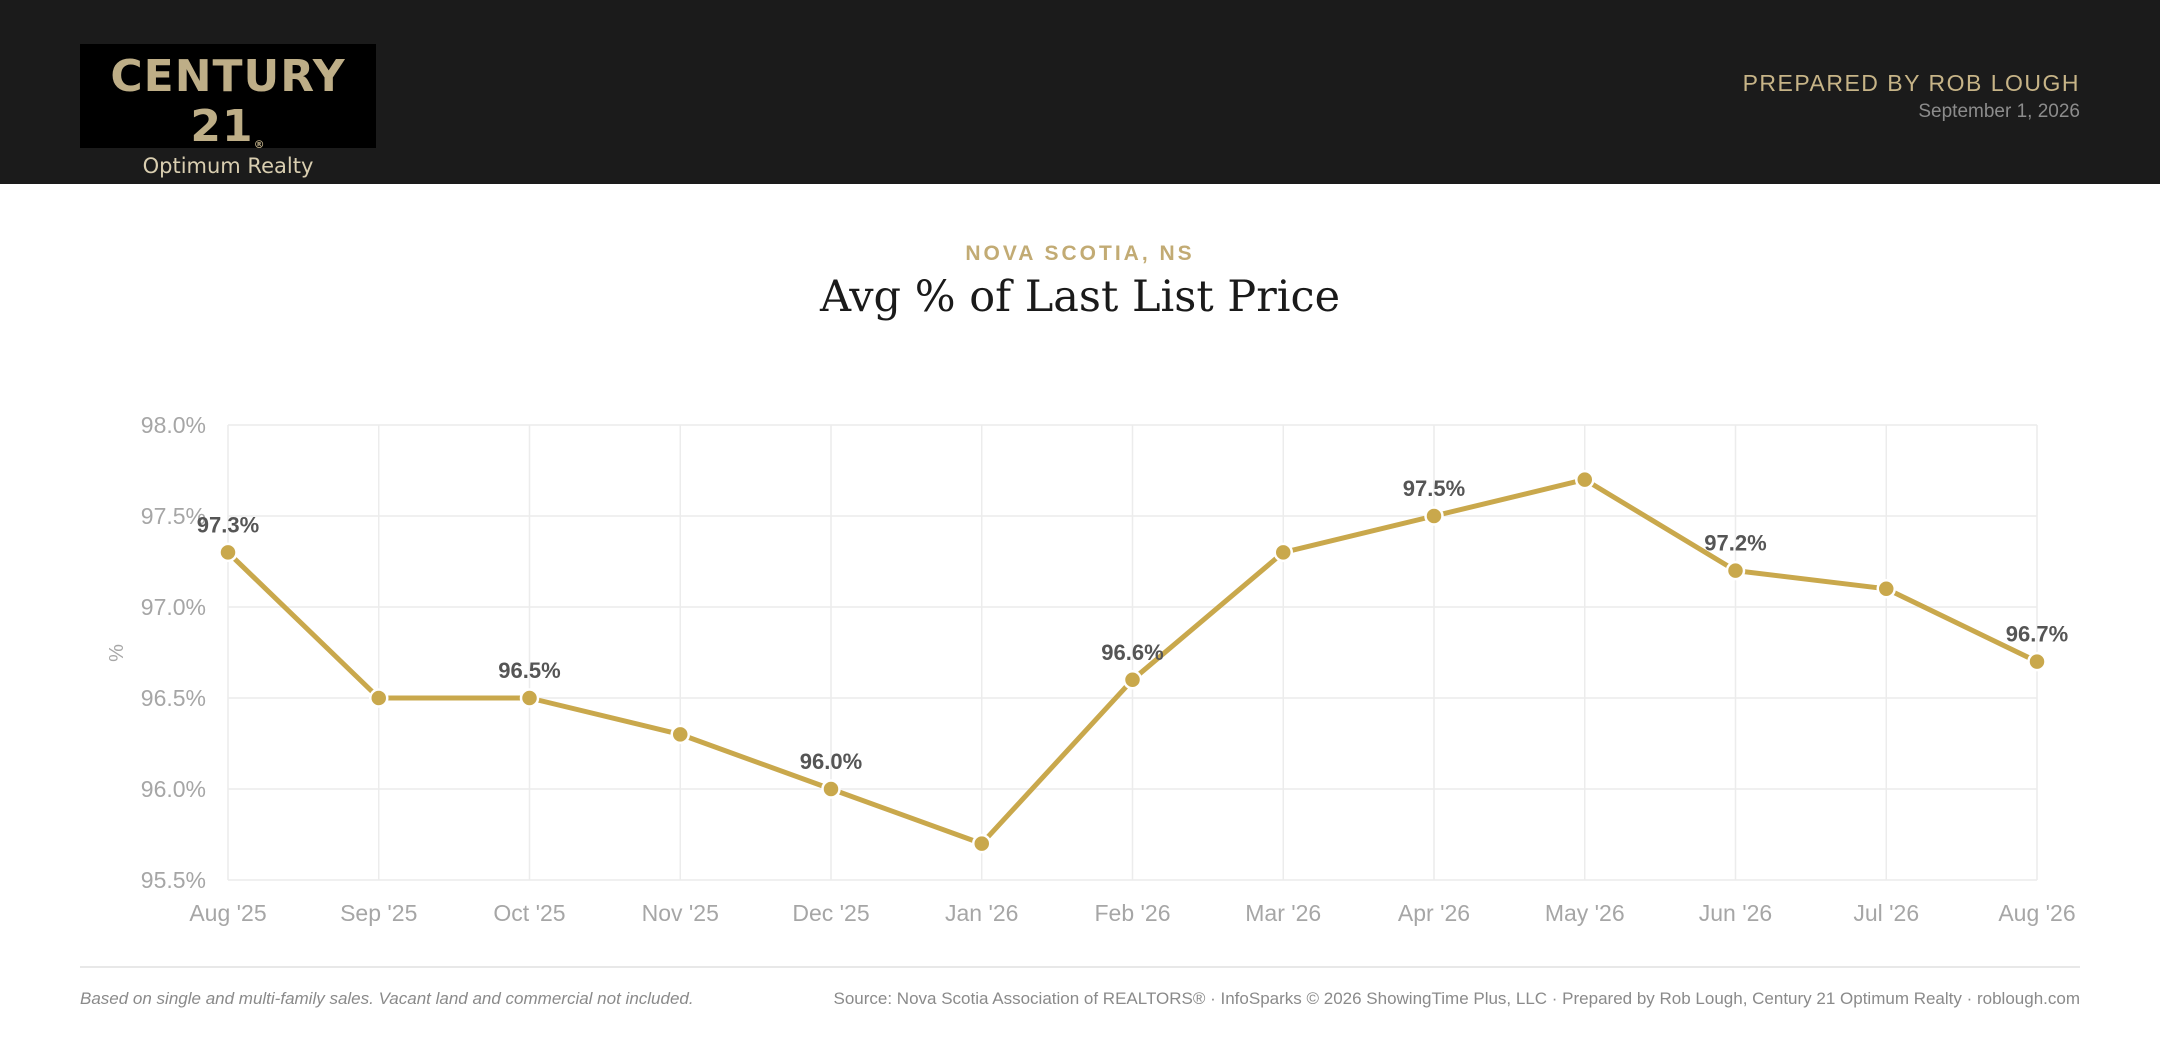 The width and height of the screenshot is (2160, 1048). I want to click on y-tick-label: 97.0%, so click(173, 607).